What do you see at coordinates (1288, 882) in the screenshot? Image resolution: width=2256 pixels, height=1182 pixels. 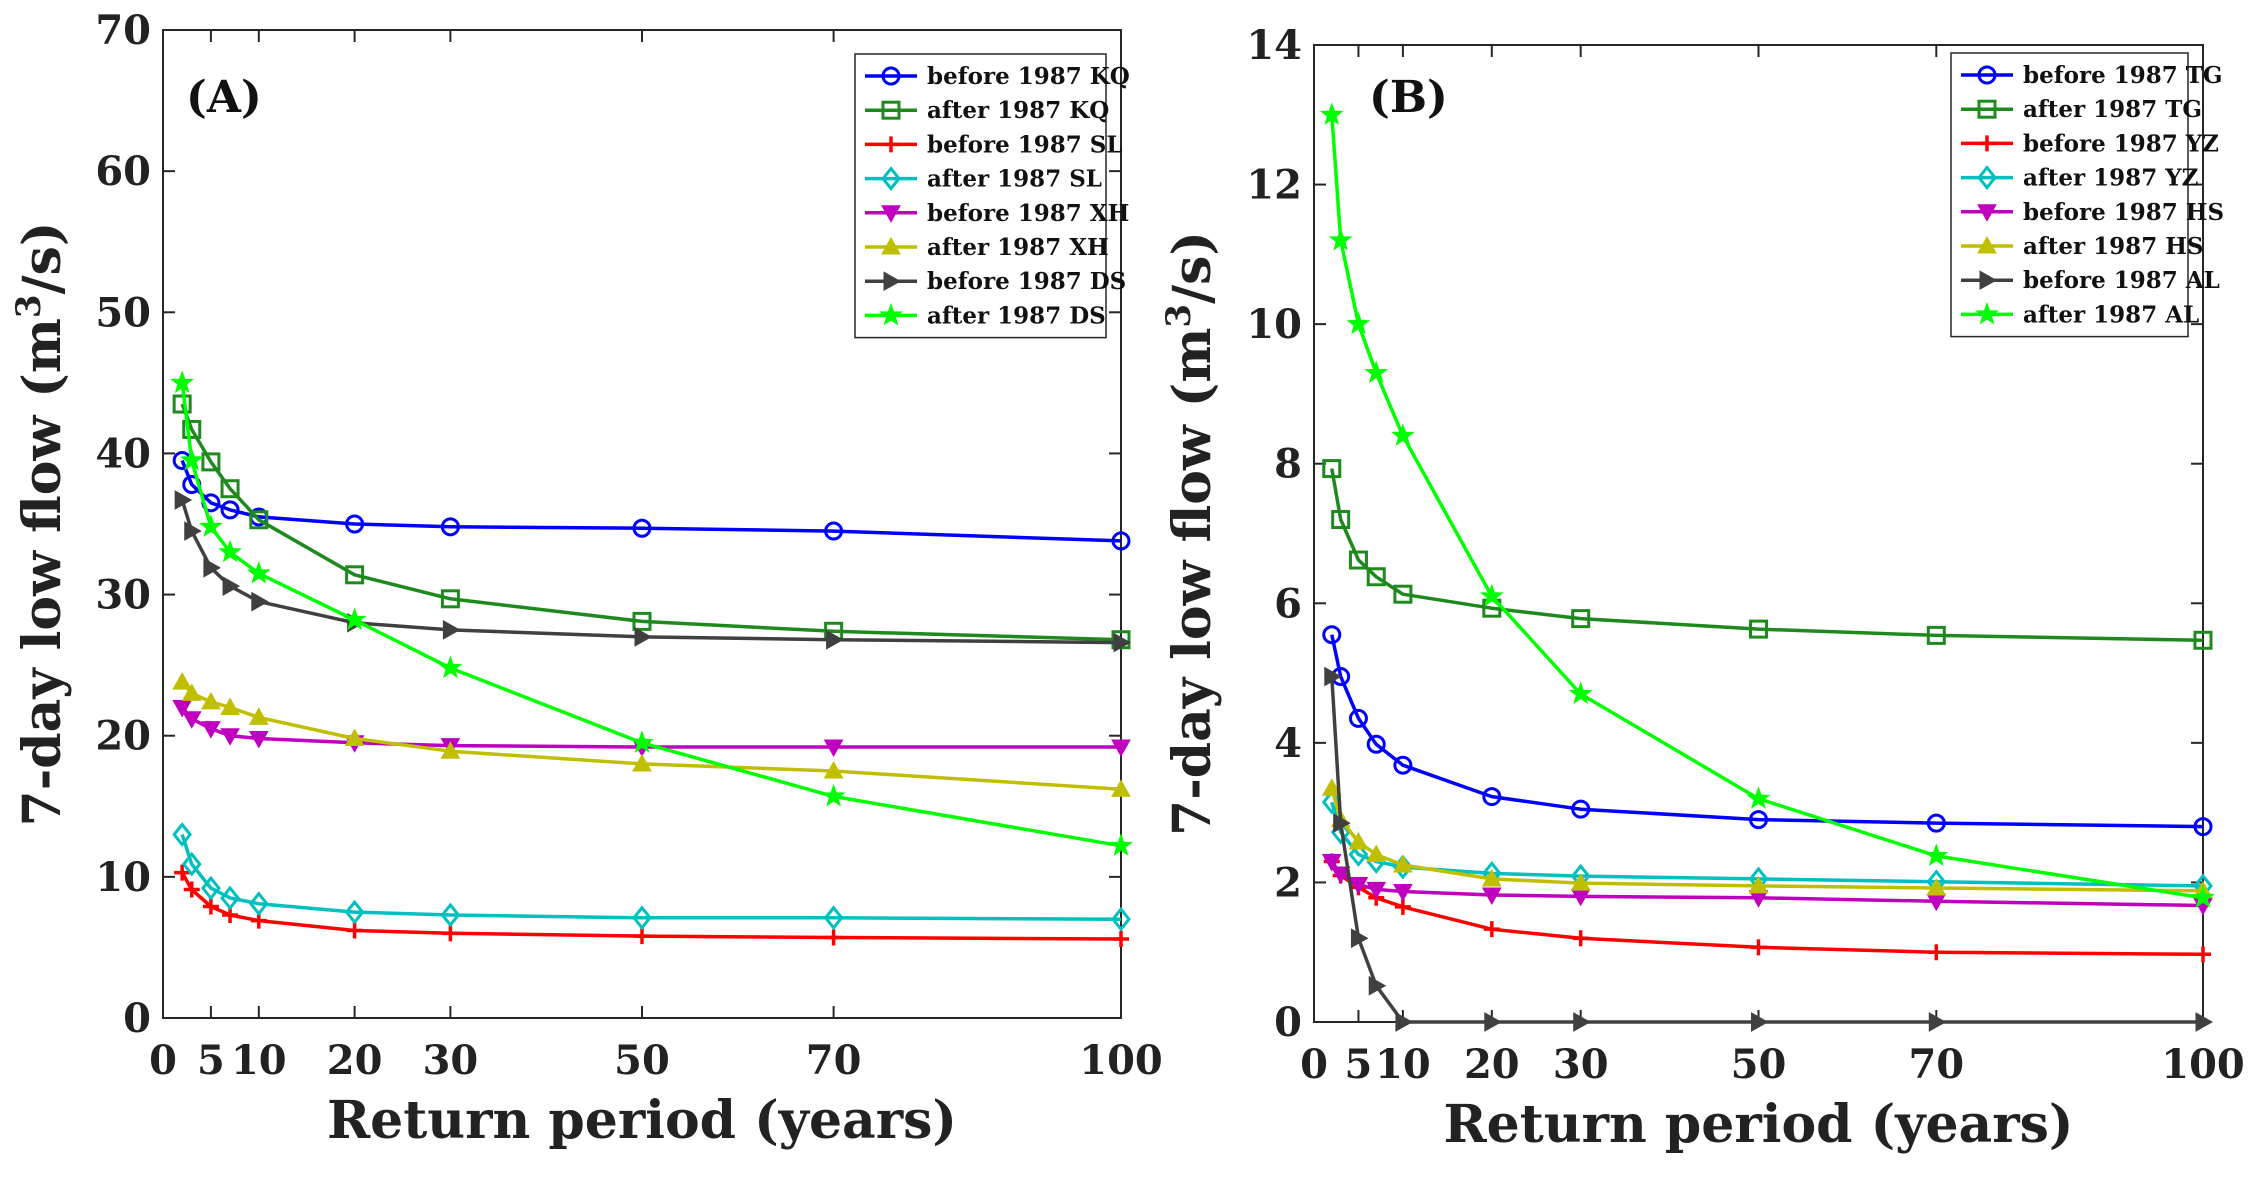 I see `y-tick-label: 2` at bounding box center [1288, 882].